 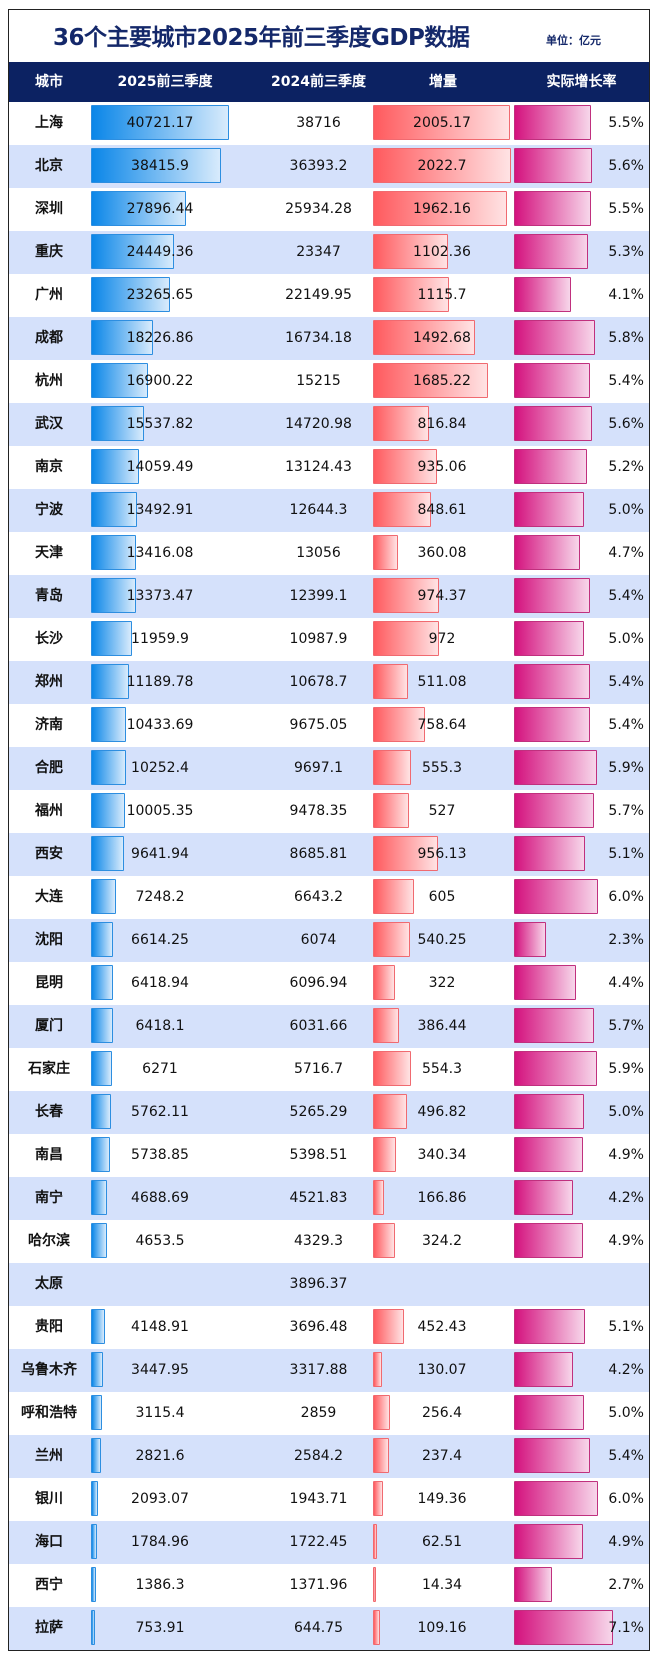 I want to click on table-row: 南京 14059.49 13124.43 935.06 5.2%, so click(x=329, y=467).